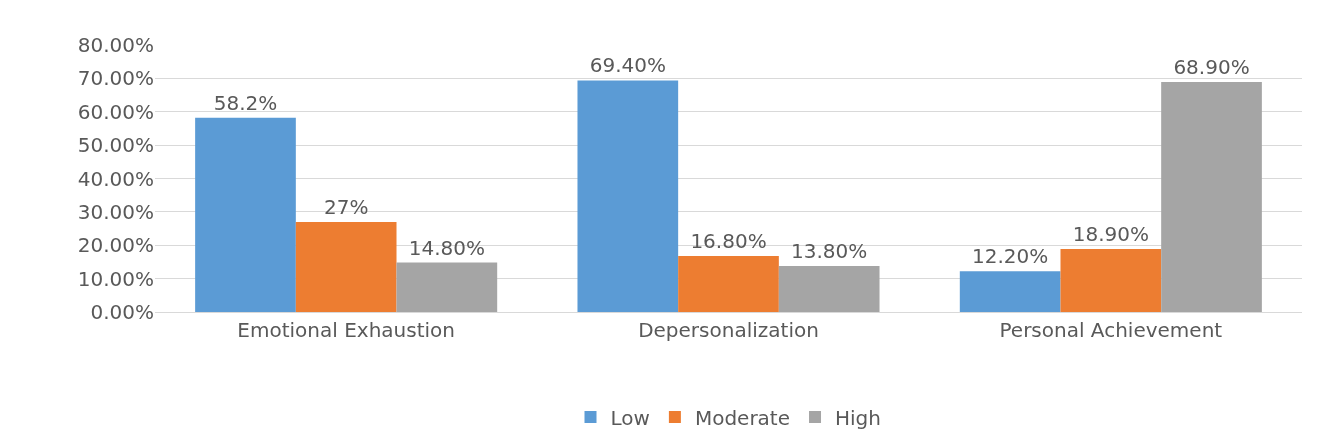 The width and height of the screenshot is (1317, 448). Describe the element at coordinates (1211, 67) in the screenshot. I see `data-label: 68.90%` at that location.